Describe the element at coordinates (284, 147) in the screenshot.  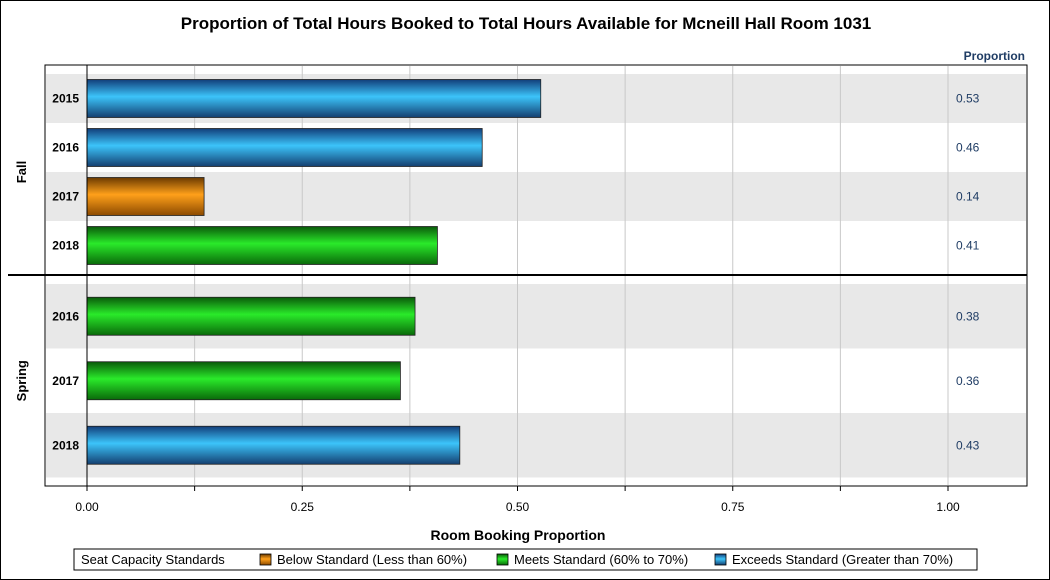
I see `bar-fall-2016` at that location.